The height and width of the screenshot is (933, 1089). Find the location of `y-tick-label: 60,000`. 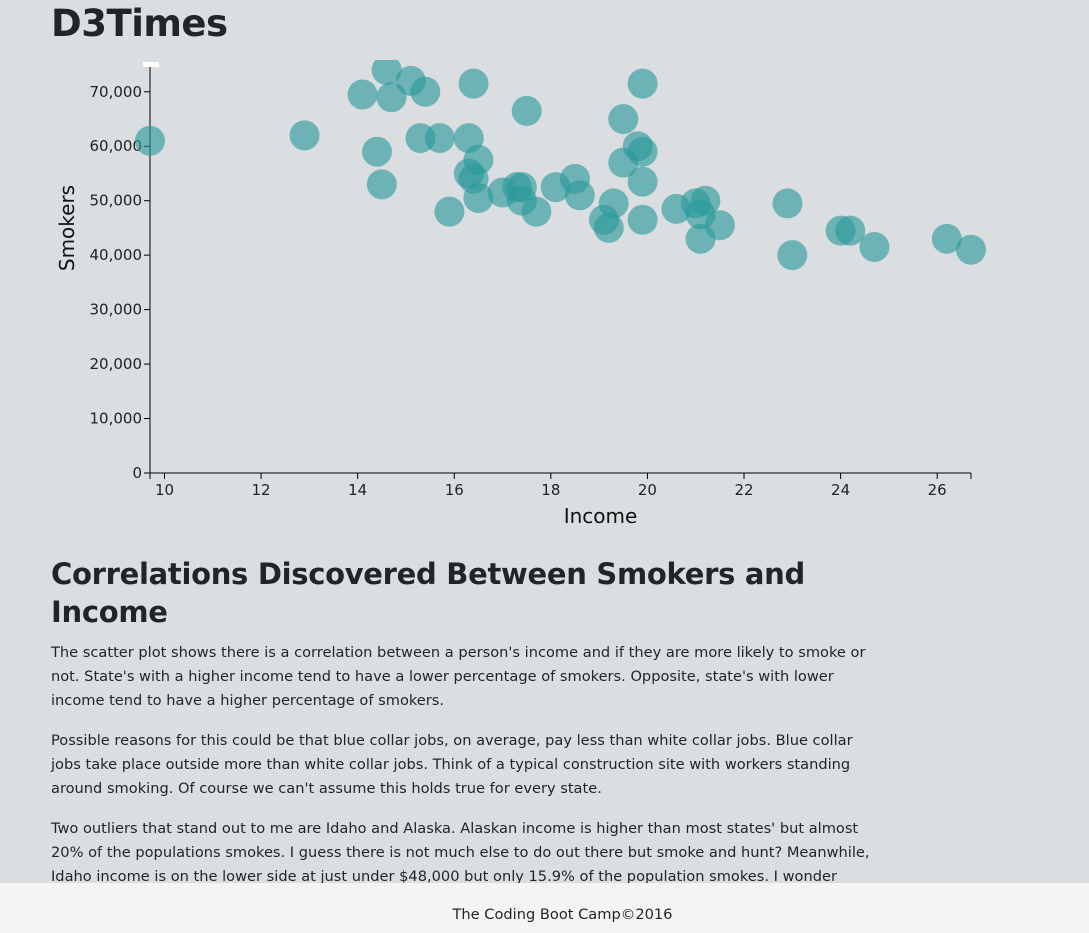

y-tick-label: 60,000 is located at coordinates (116, 146).